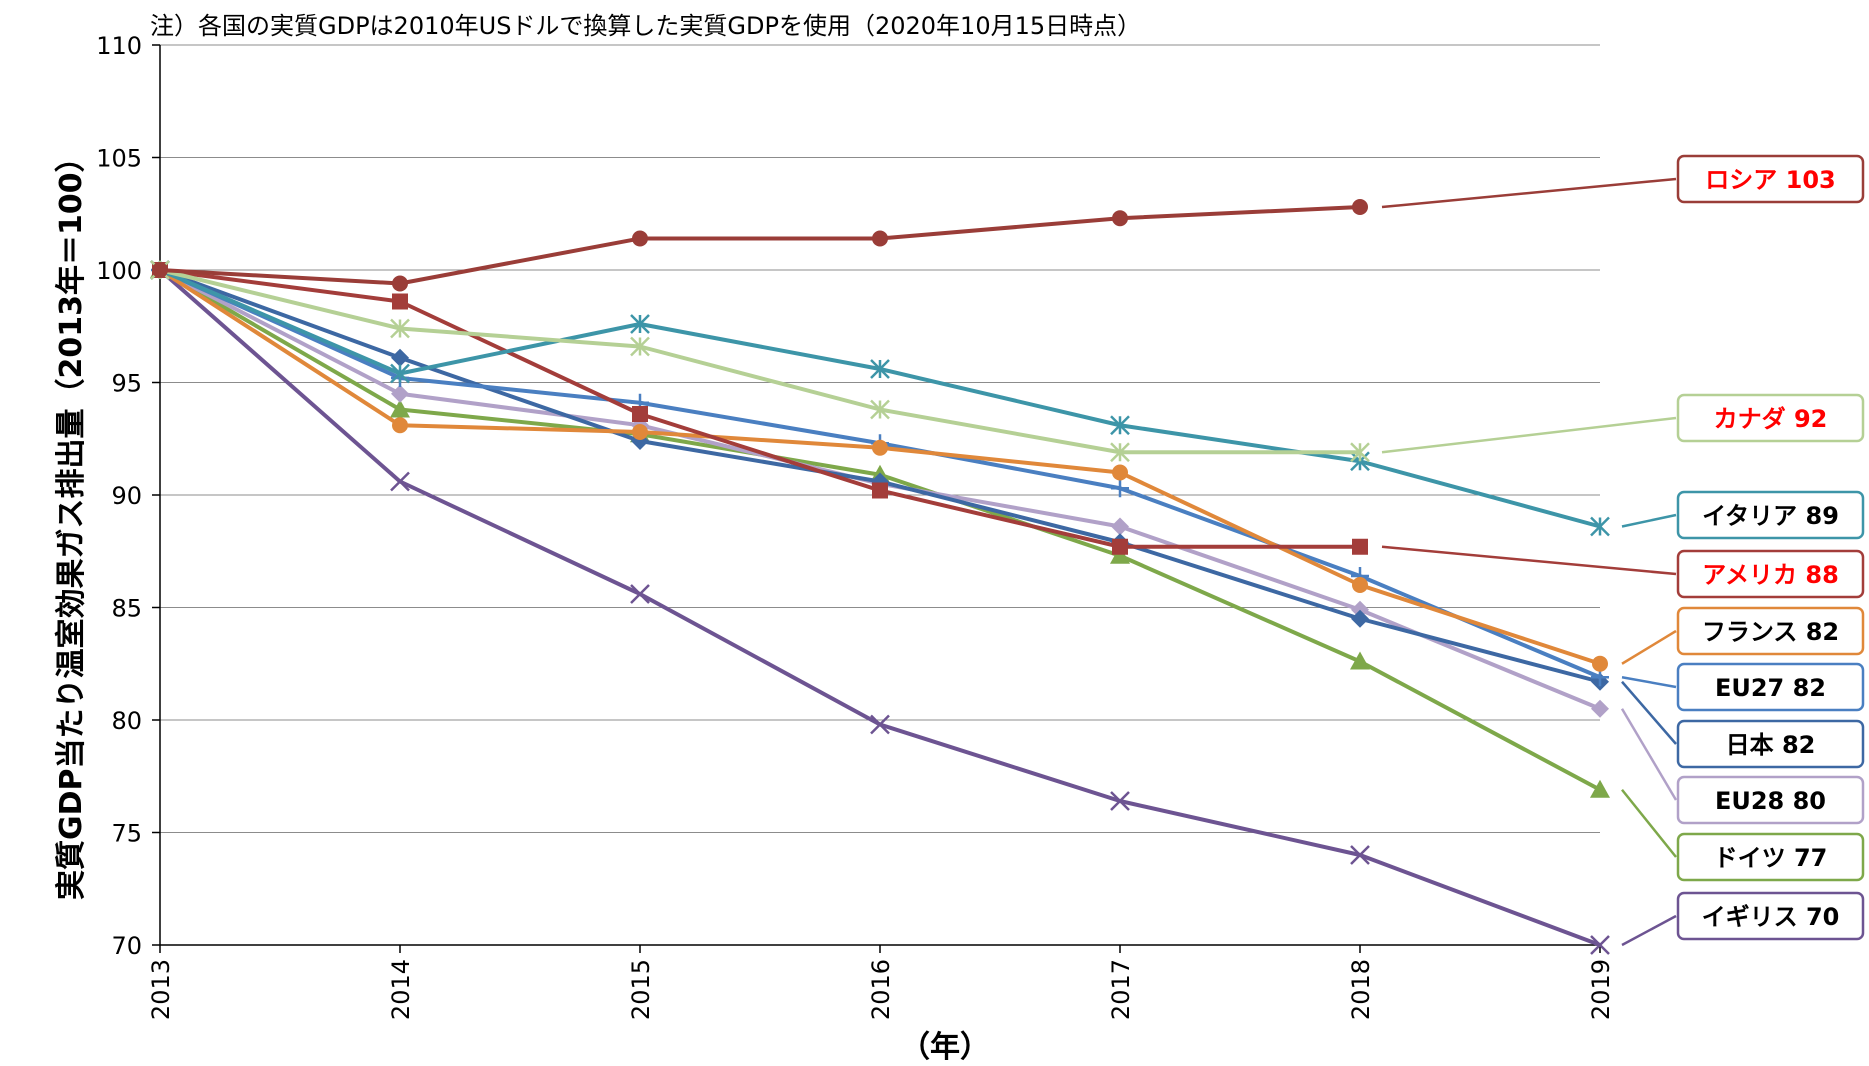  What do you see at coordinates (759, 361) in the screenshot?
I see `series-line-カナダ` at bounding box center [759, 361].